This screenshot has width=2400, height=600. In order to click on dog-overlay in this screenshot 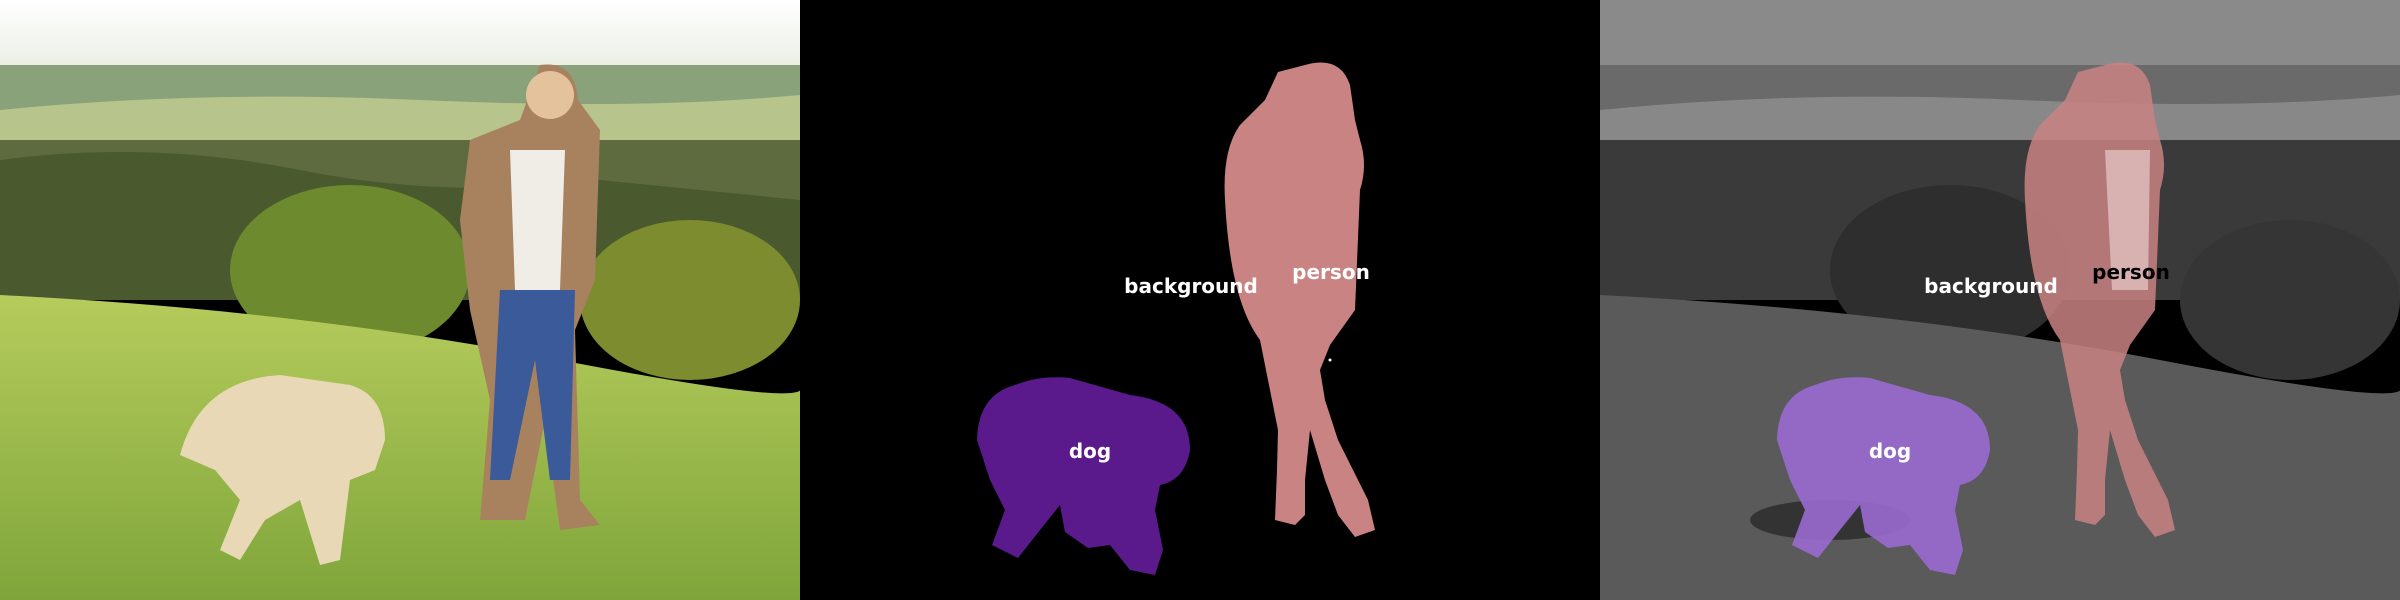, I will do `click(1883, 476)`.